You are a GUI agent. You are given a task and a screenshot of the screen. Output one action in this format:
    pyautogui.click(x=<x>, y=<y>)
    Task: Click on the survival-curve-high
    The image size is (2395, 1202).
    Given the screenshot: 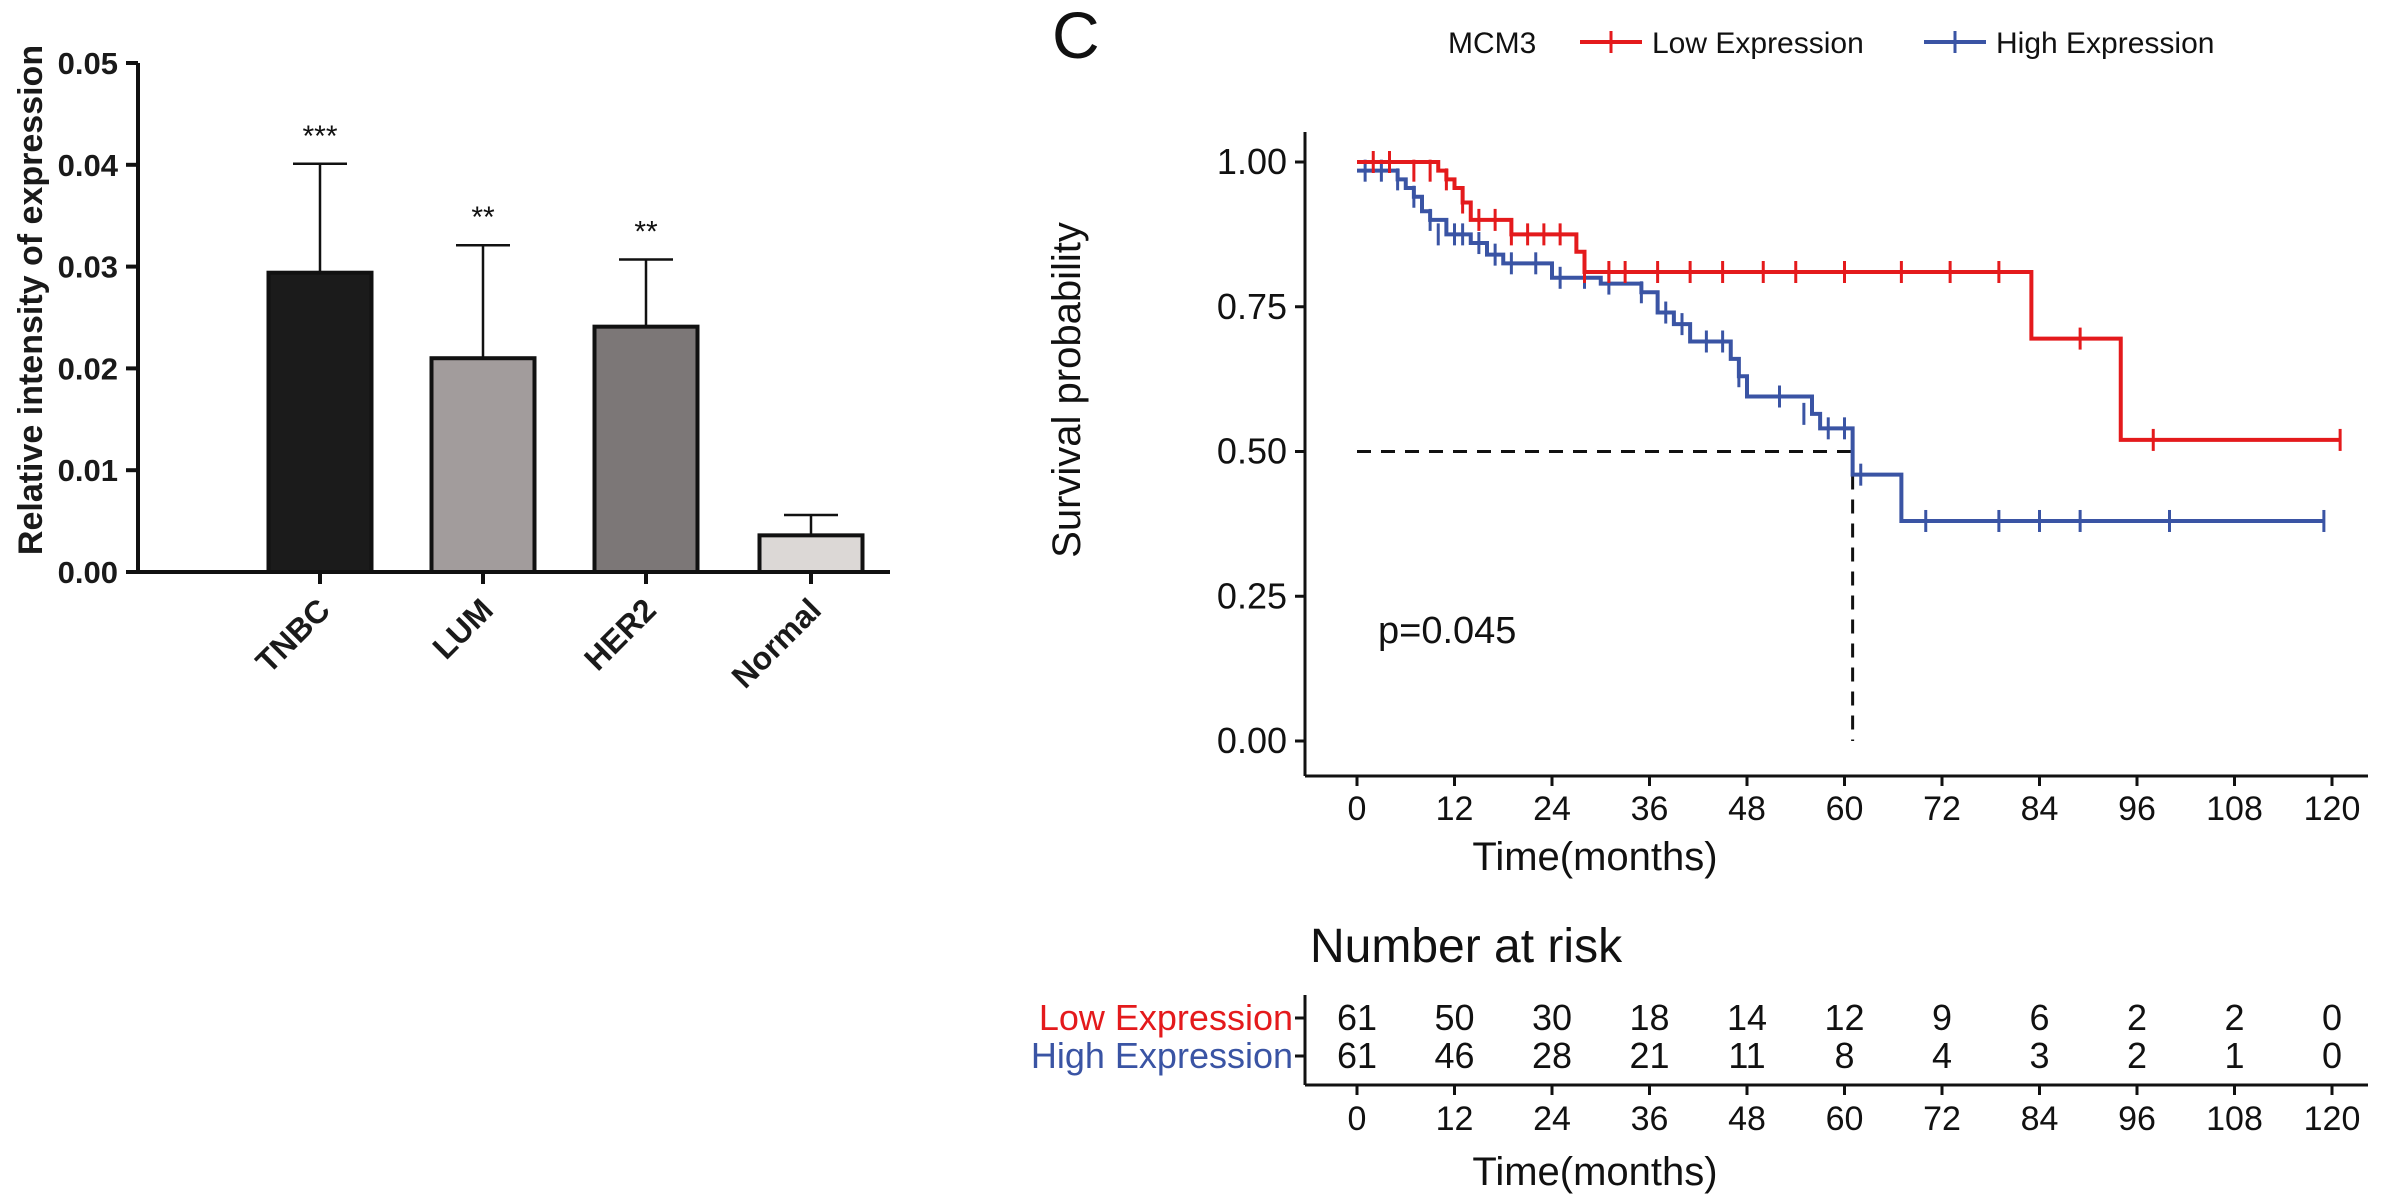 What is the action you would take?
    pyautogui.click(x=1840, y=345)
    